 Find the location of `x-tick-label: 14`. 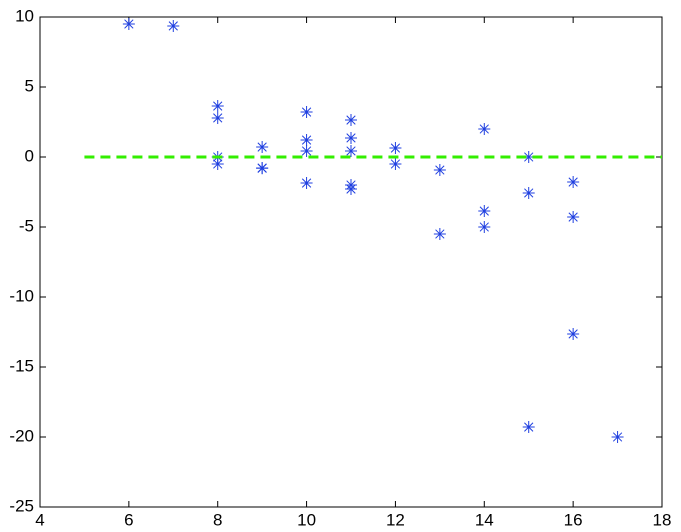

x-tick-label: 14 is located at coordinates (484, 519).